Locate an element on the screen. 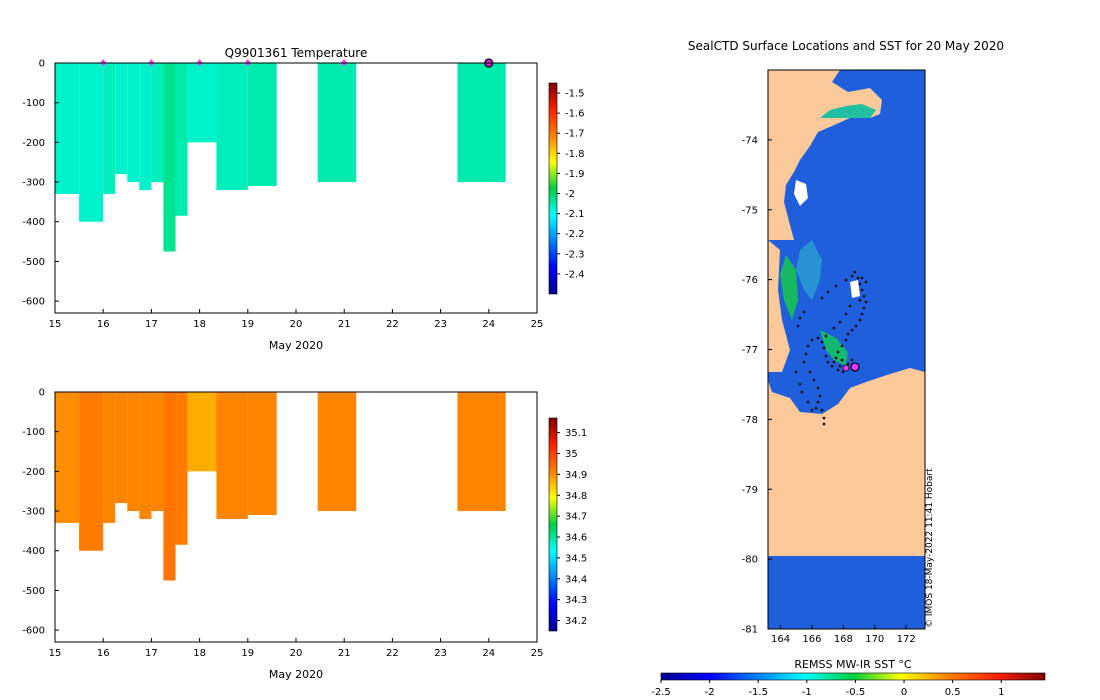 The height and width of the screenshot is (700, 1100). sst-colorbar-tick-label: 1 is located at coordinates (1001, 692).